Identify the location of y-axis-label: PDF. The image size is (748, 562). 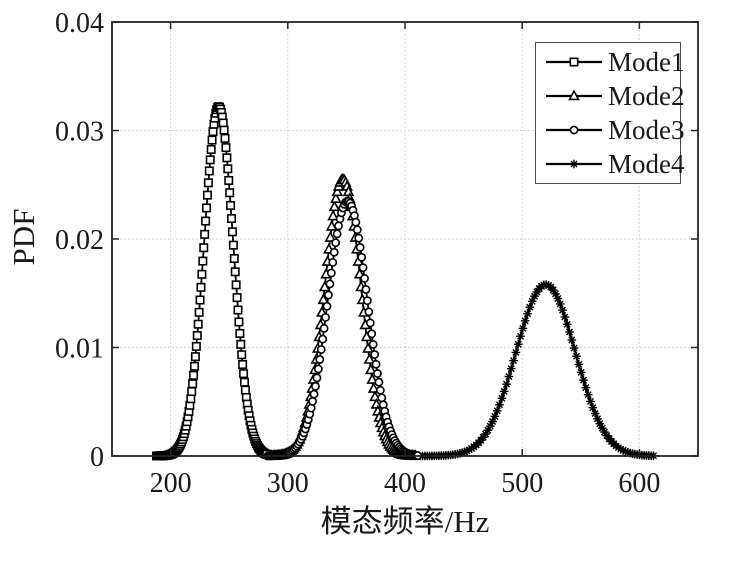
(23, 237).